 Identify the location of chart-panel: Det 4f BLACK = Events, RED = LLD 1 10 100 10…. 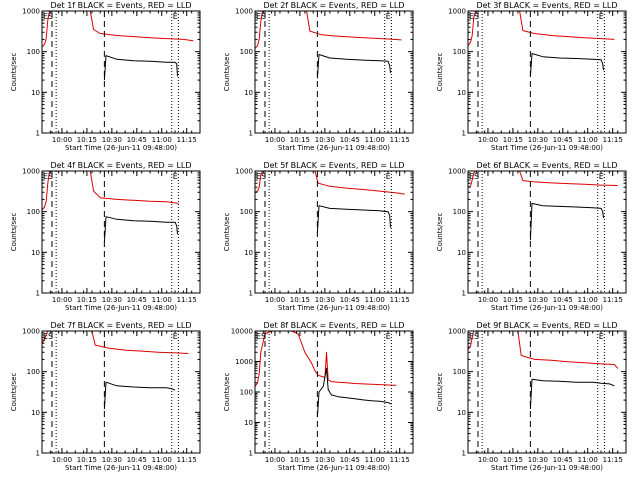
(106, 240).